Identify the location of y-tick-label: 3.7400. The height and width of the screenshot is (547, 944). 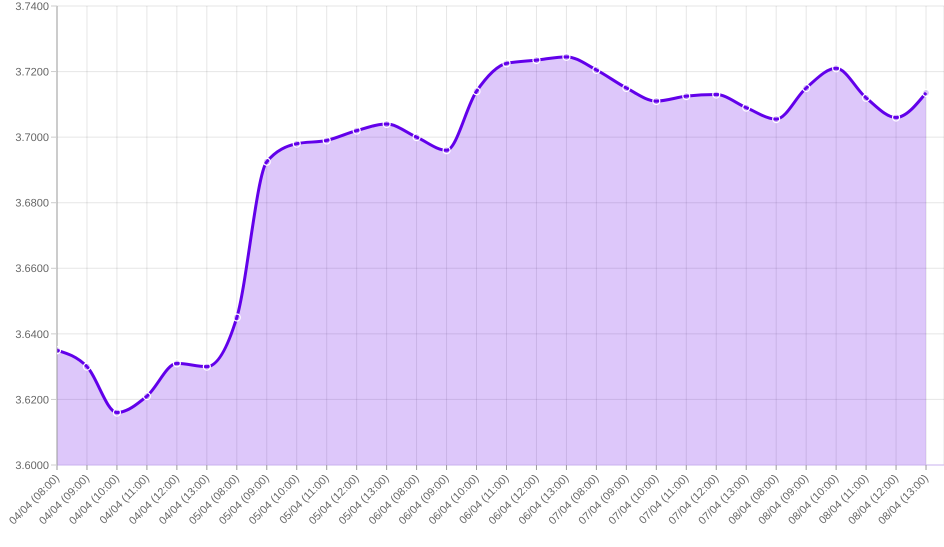
(32, 6).